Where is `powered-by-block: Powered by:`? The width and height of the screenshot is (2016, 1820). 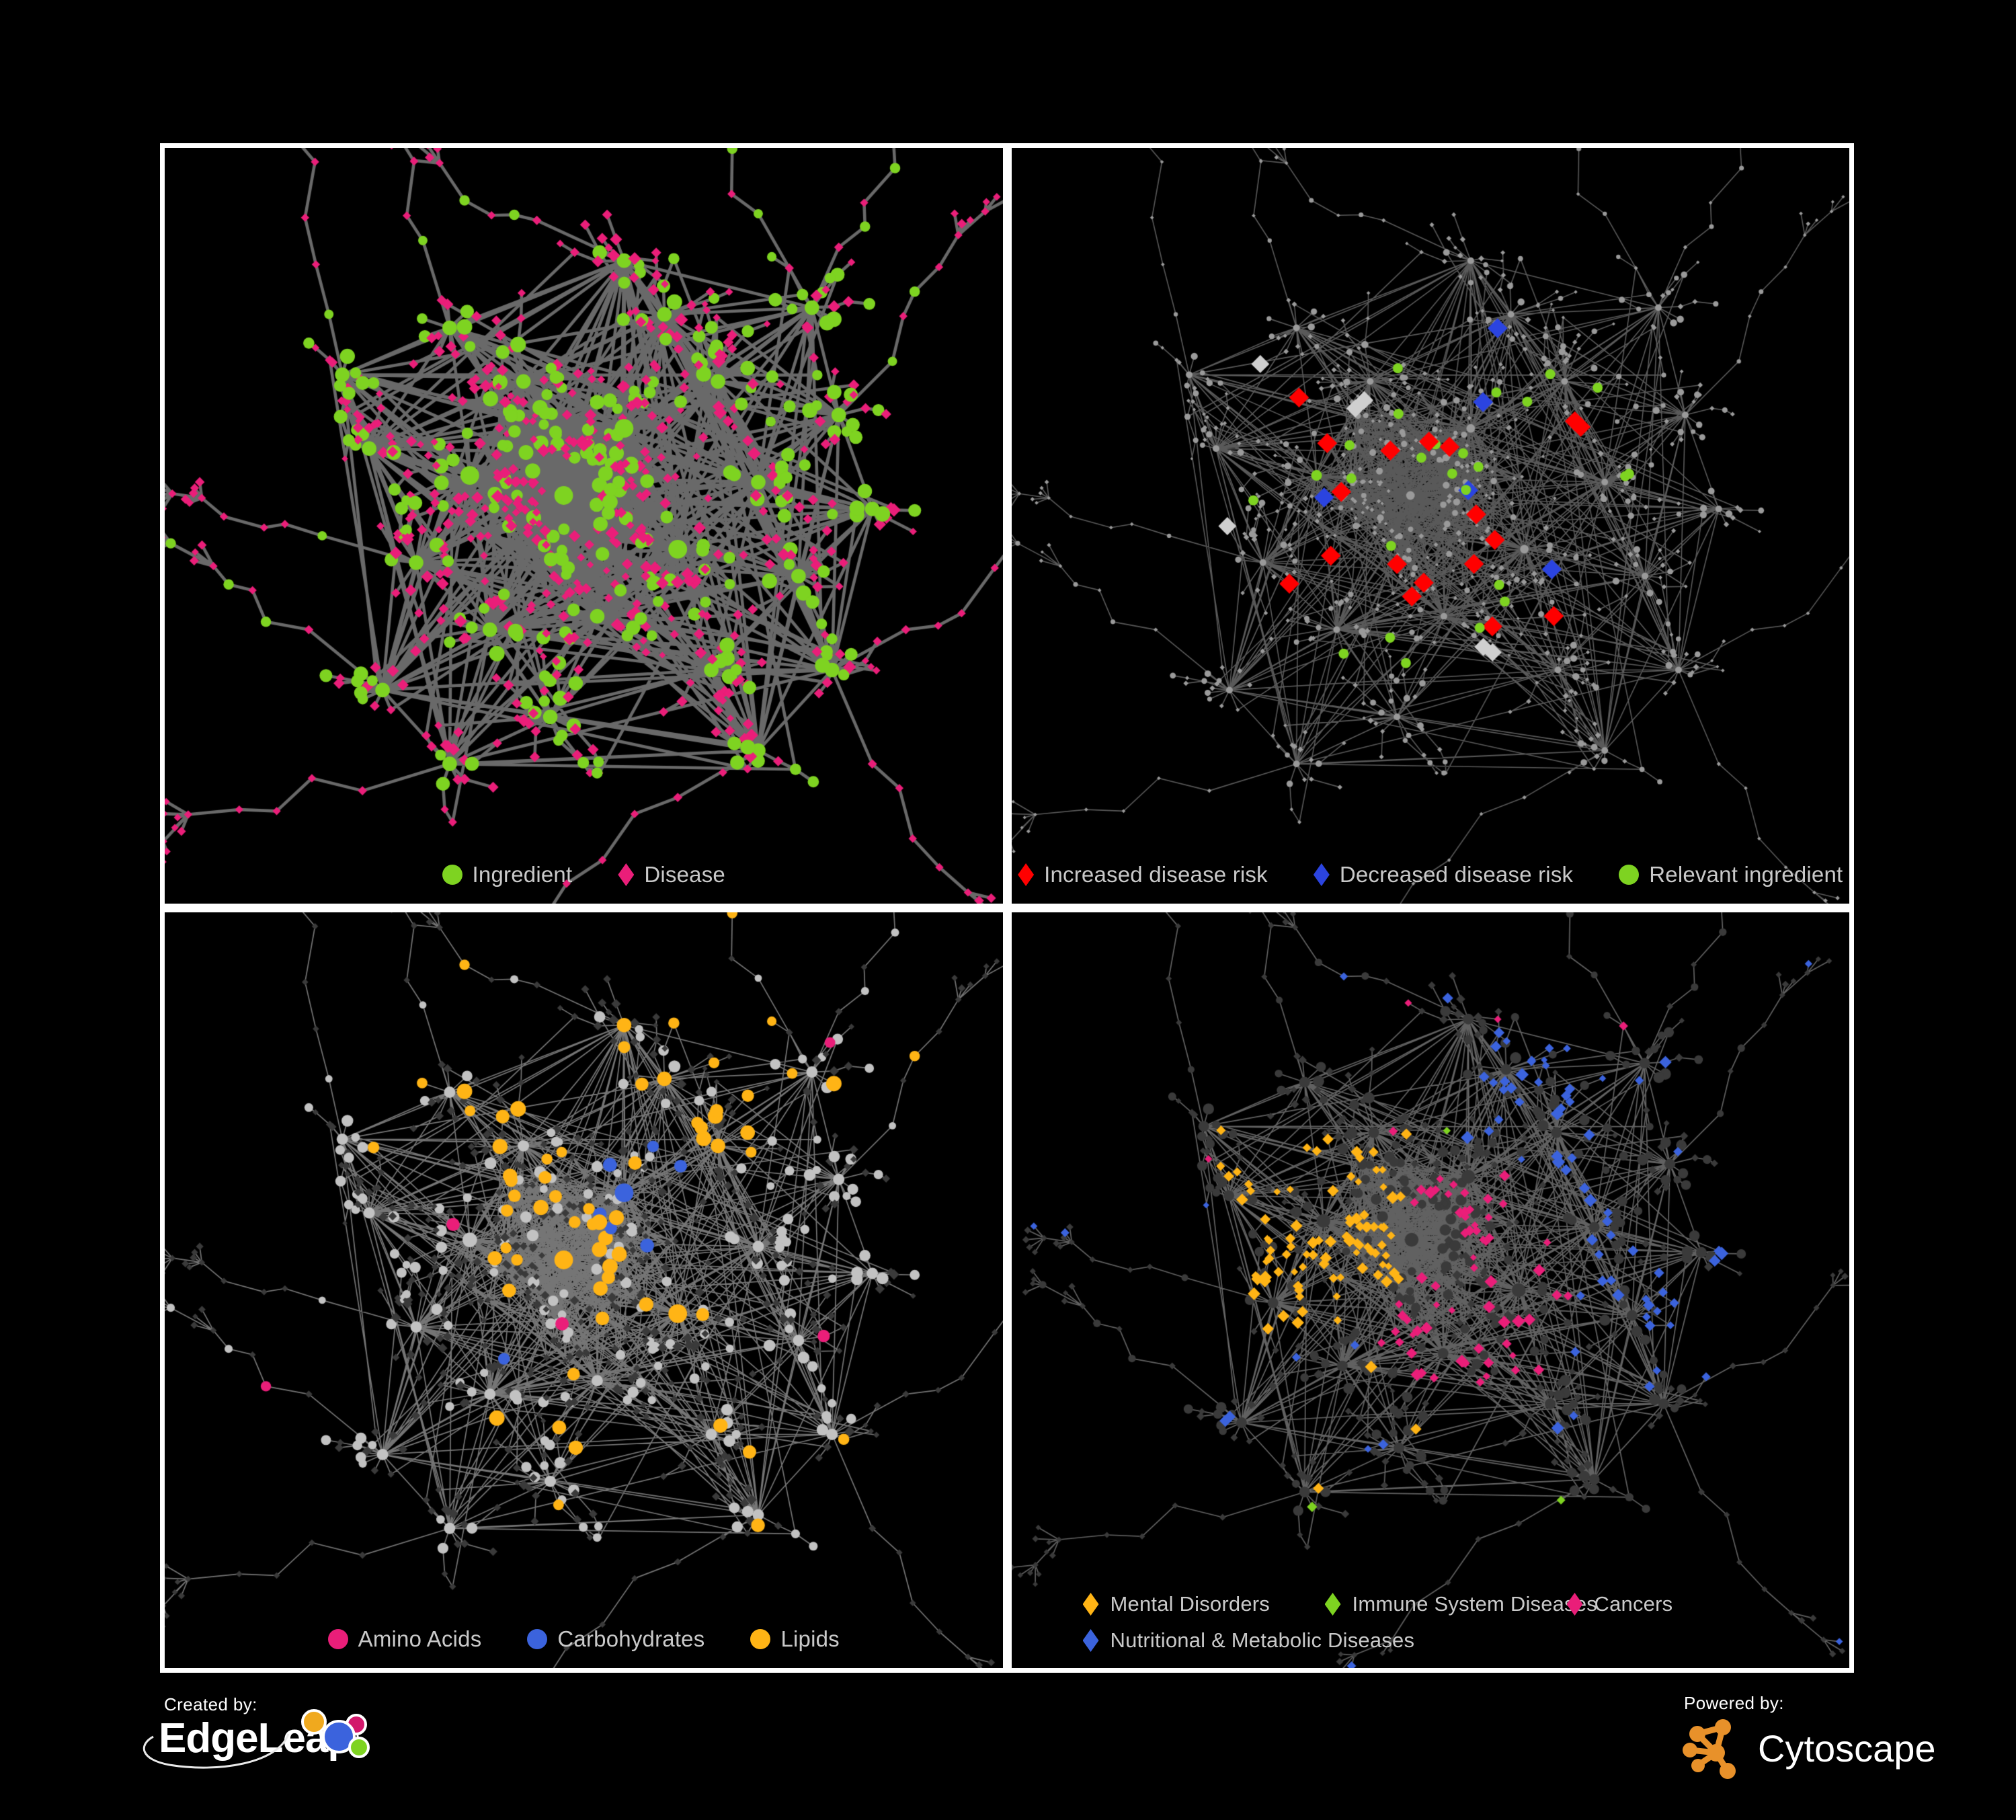
powered-by-block: Powered by: is located at coordinates (1807, 1737).